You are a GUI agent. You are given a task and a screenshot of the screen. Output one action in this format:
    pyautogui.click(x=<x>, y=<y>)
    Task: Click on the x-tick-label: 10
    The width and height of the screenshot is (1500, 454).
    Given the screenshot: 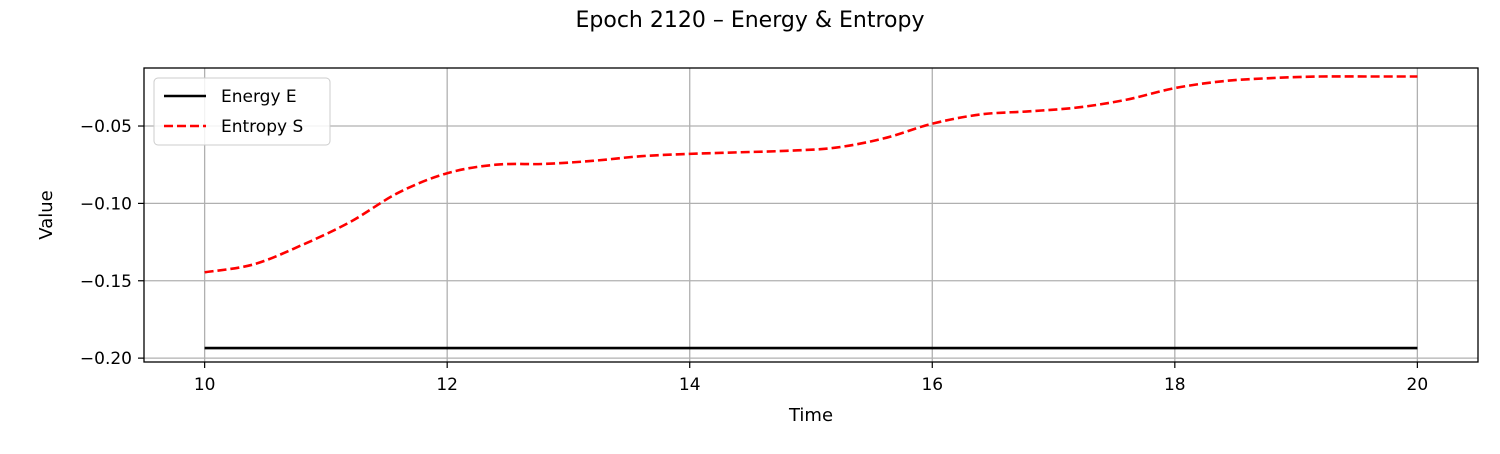 What is the action you would take?
    pyautogui.click(x=205, y=385)
    